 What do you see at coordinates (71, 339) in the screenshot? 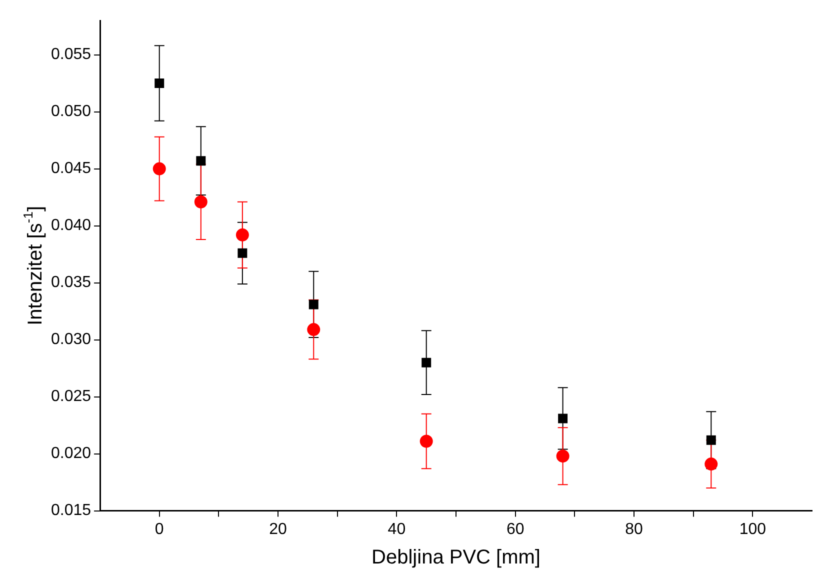
I see `y-tick-label: 0.030` at bounding box center [71, 339].